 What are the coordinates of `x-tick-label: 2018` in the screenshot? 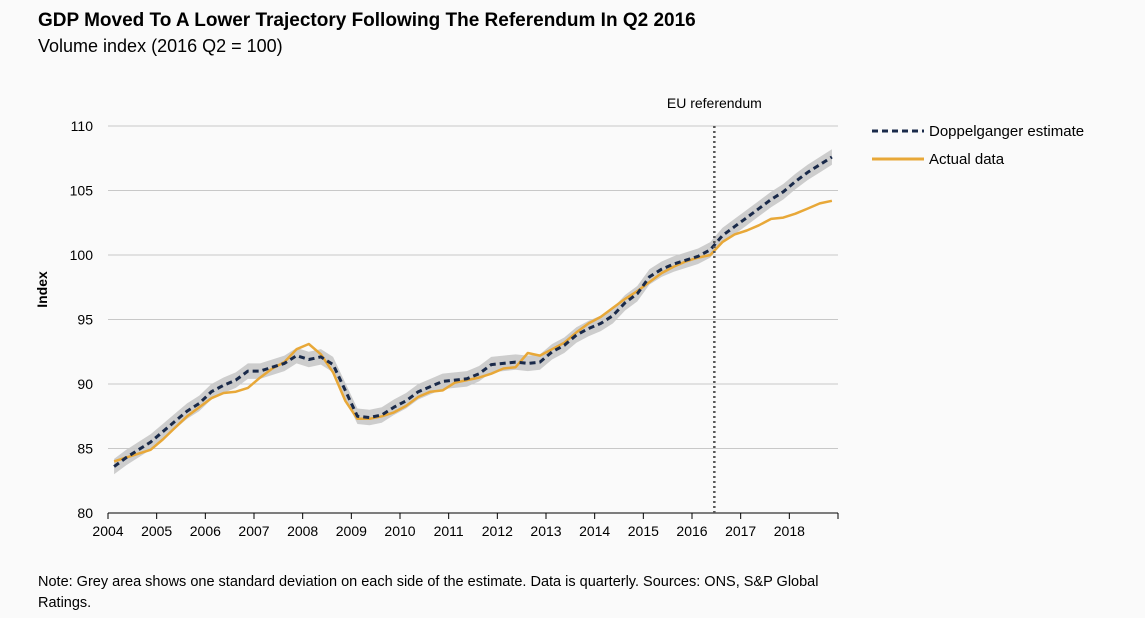 It's located at (789, 531).